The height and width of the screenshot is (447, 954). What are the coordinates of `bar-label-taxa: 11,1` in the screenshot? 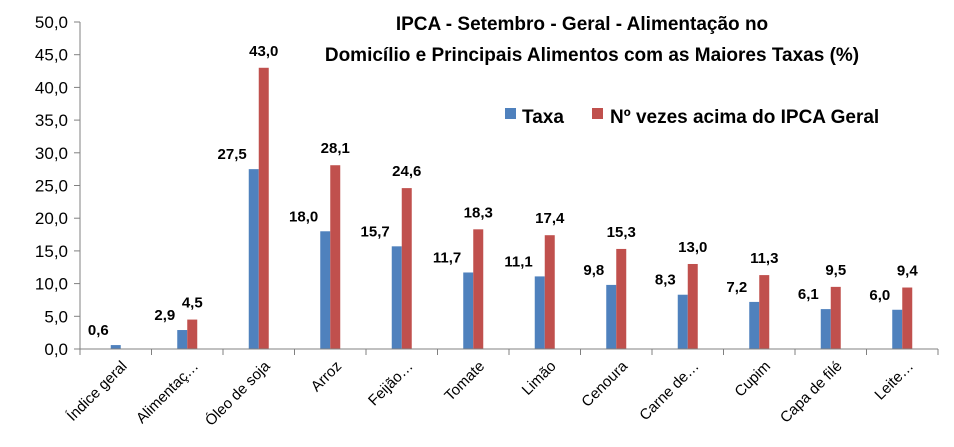 It's located at (518, 261).